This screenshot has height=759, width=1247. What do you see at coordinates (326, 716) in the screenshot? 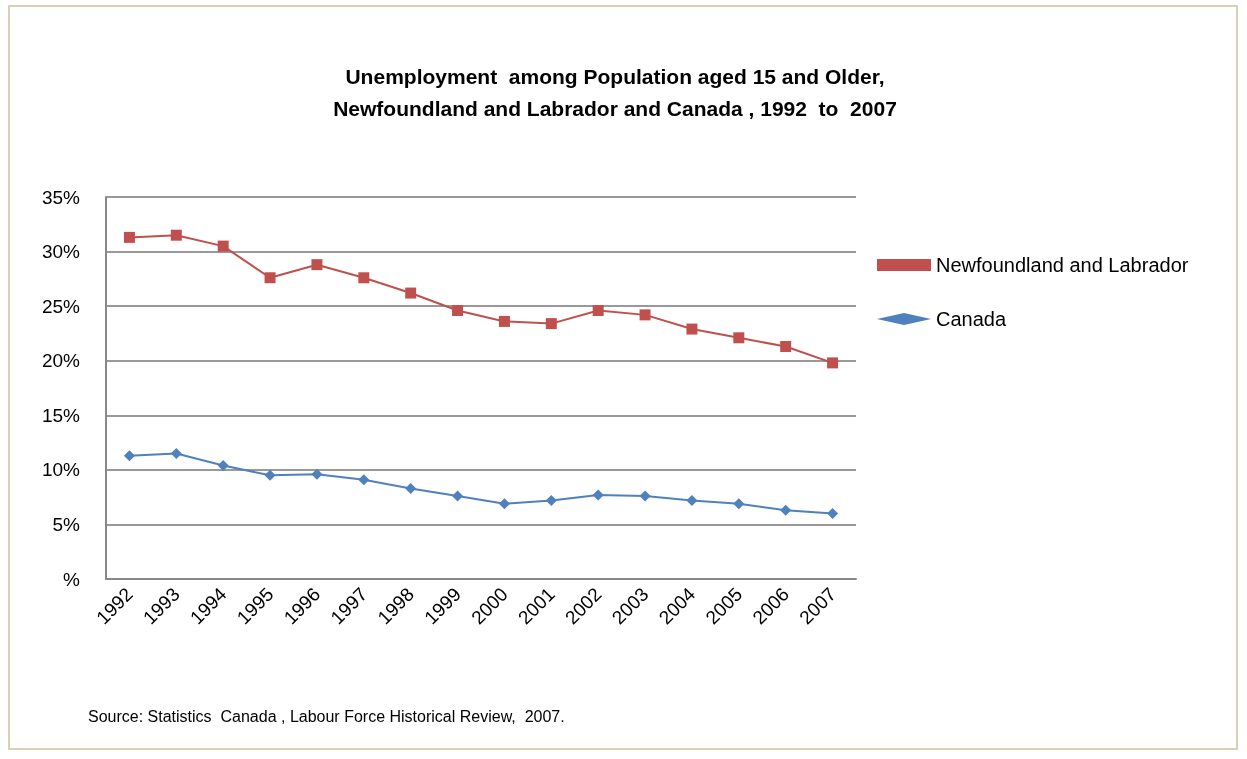
I see `source-note: Source: Statistics Canada , Labour Force Historical Review, 2007.` at bounding box center [326, 716].